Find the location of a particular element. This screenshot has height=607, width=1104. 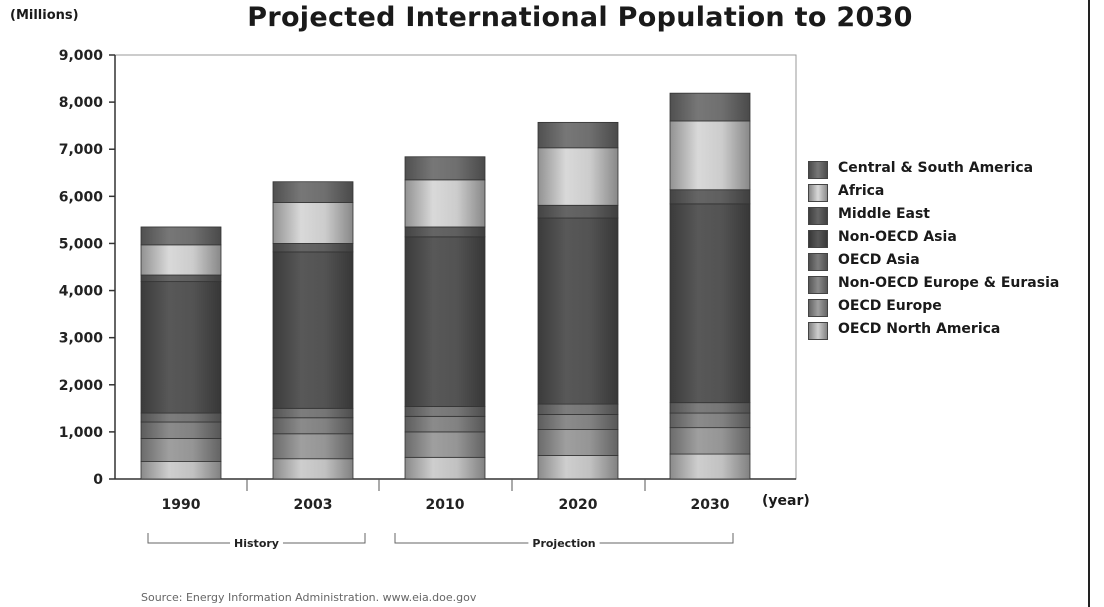

y-tick-label: 1,000 is located at coordinates (81, 433).